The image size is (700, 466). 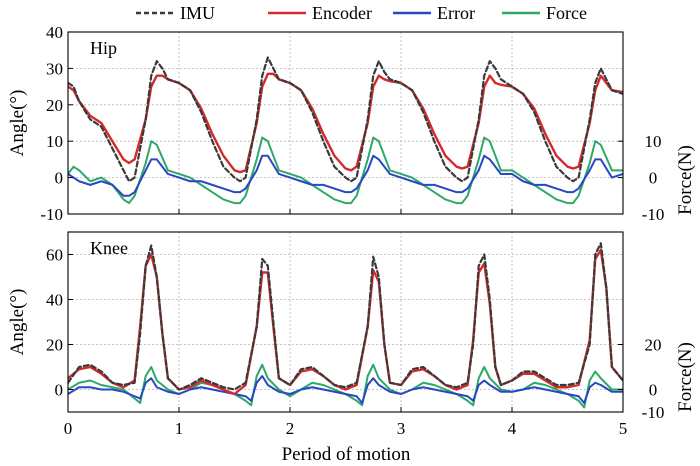 I want to click on legend-item-imu: IMU, so click(x=175, y=13).